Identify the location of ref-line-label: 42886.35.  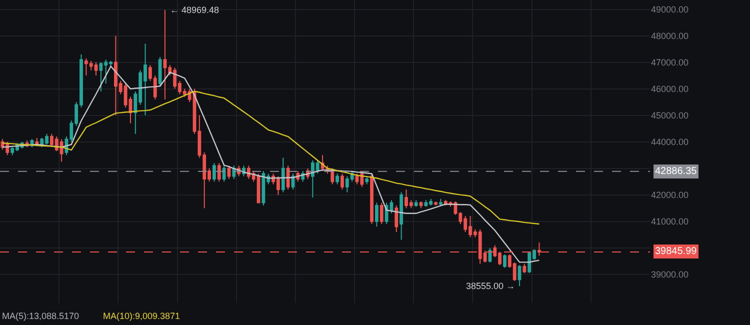
(676, 171).